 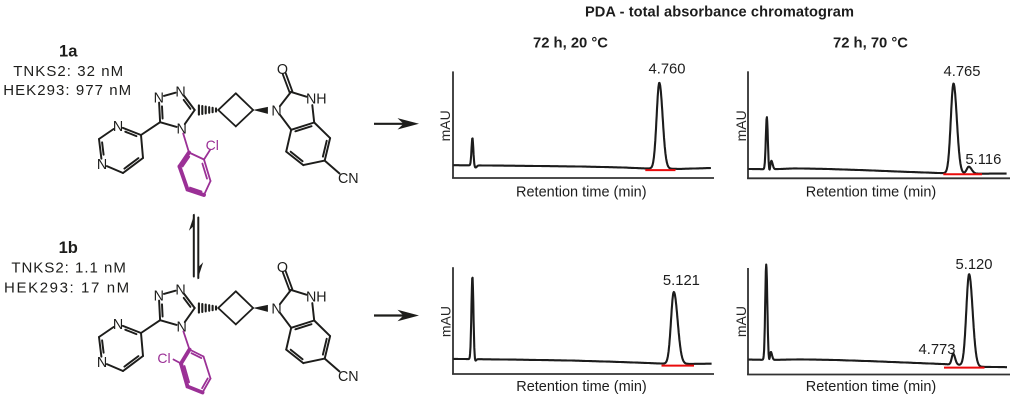 I want to click on svg-text: 4.760, so click(x=666, y=70).